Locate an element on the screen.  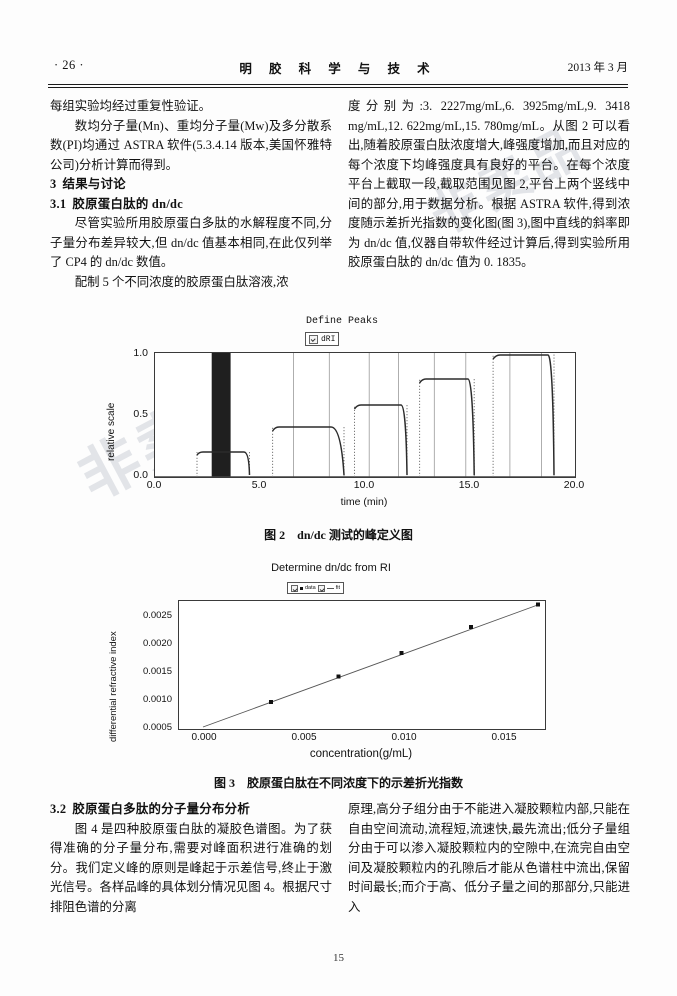
section-heading-3: 3 结果与讨论 is located at coordinates (191, 185).